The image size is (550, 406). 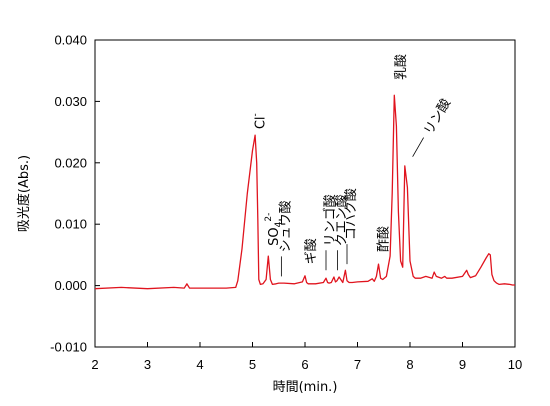 I want to click on peak-label-text: リンゴ酸, so click(x=330, y=220).